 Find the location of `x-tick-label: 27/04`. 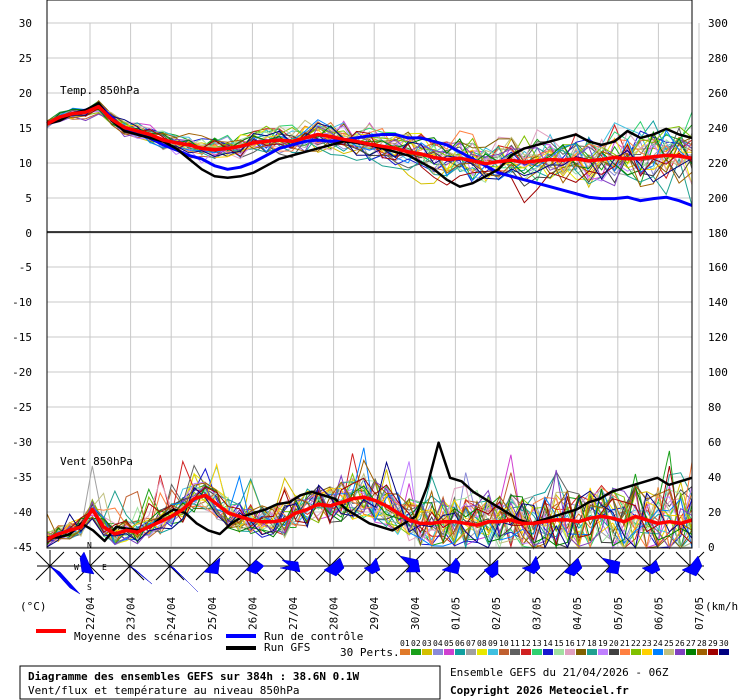

x-tick-label: 27/04 is located at coordinates (293, 613).